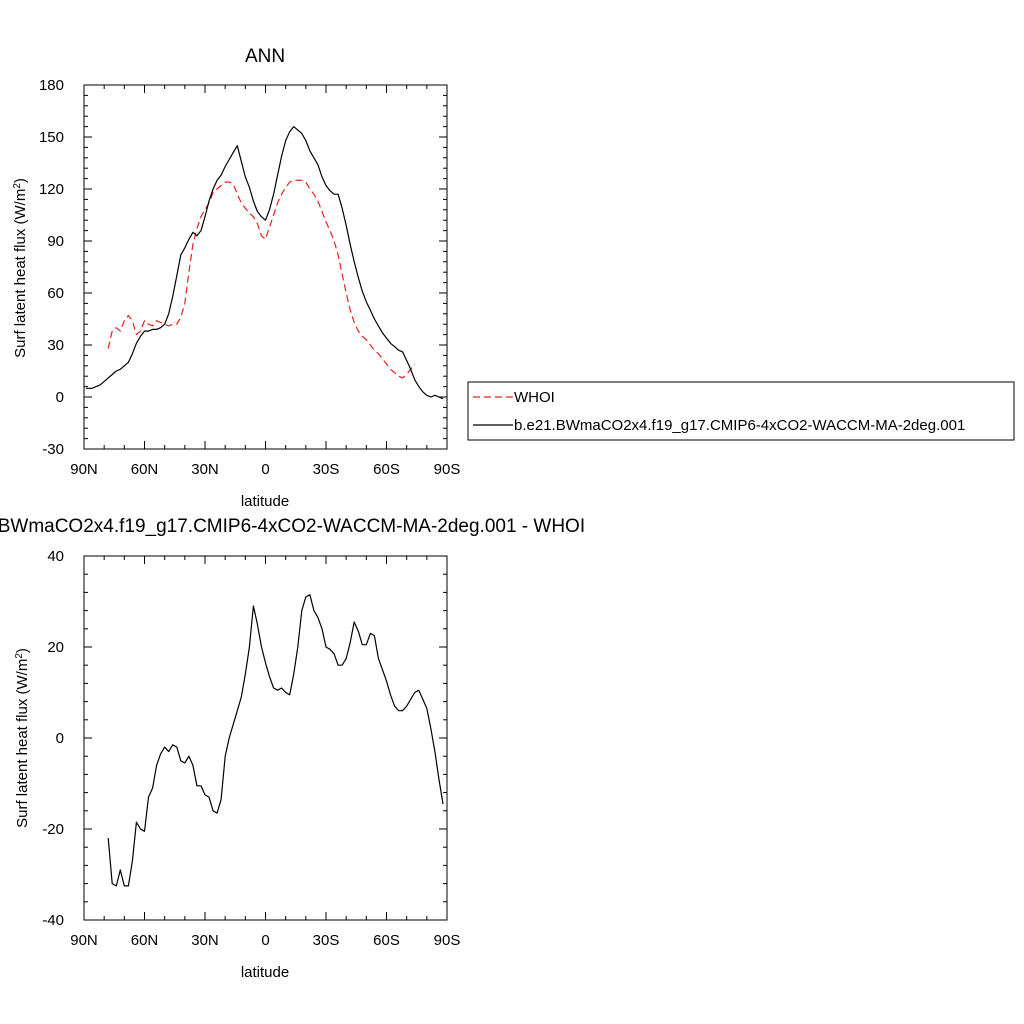  Describe the element at coordinates (55, 647) in the screenshot. I see `y-tick-label: 20` at that location.